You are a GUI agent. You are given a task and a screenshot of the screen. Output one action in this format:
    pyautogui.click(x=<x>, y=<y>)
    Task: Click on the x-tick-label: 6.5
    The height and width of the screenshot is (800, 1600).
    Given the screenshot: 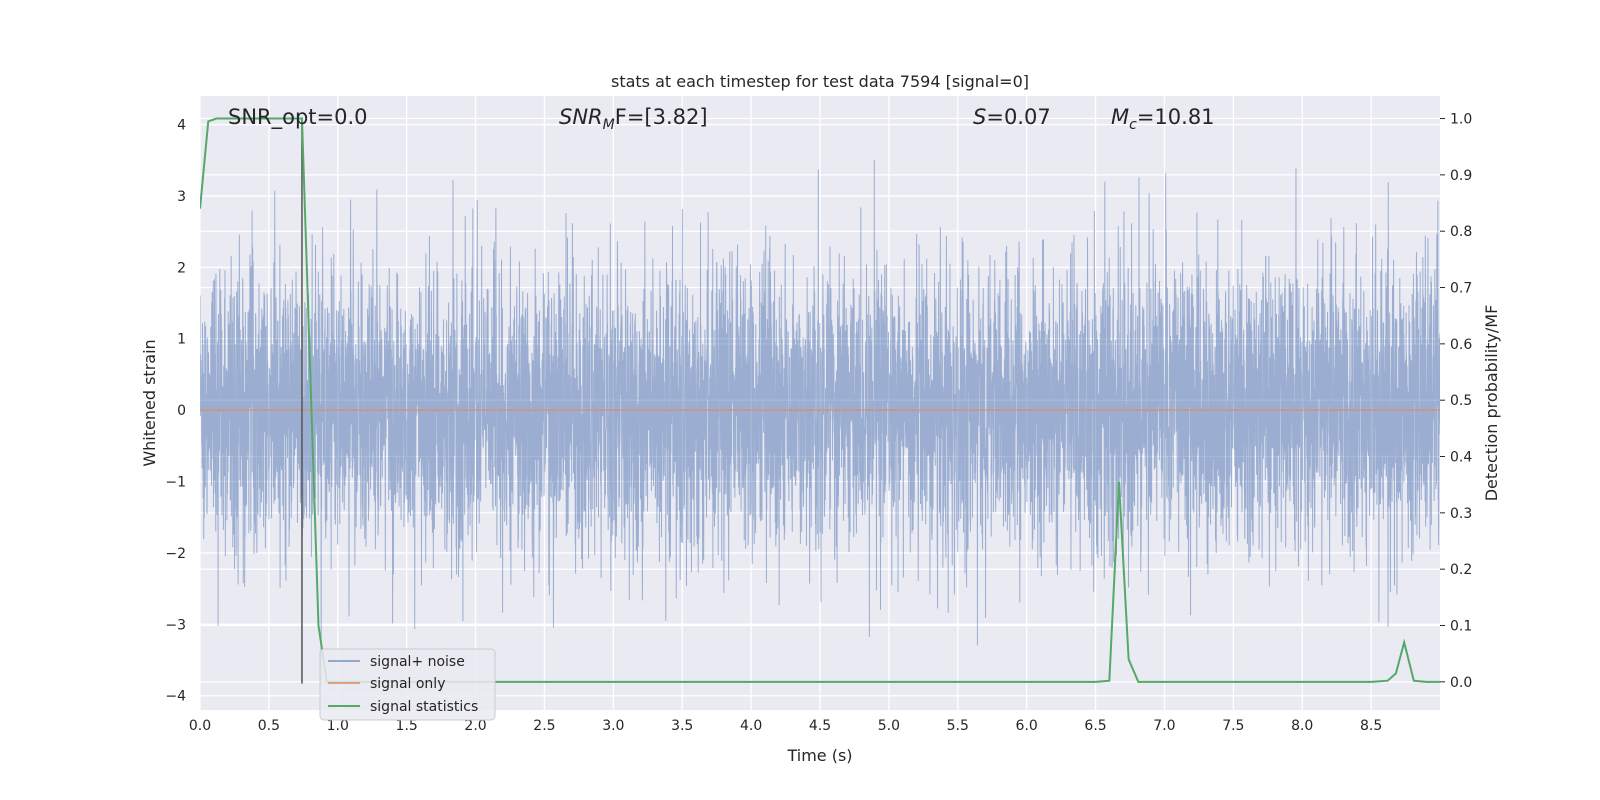 What is the action you would take?
    pyautogui.click(x=1095, y=726)
    